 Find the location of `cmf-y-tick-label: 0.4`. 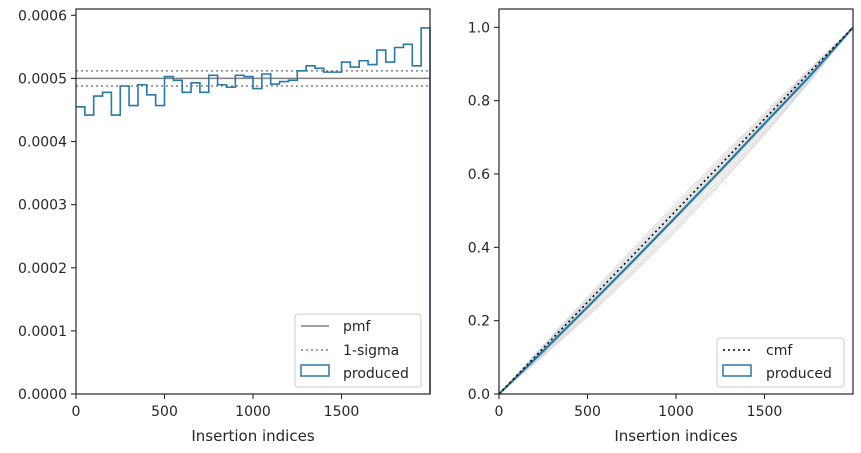

cmf-y-tick-label: 0.4 is located at coordinates (479, 248).